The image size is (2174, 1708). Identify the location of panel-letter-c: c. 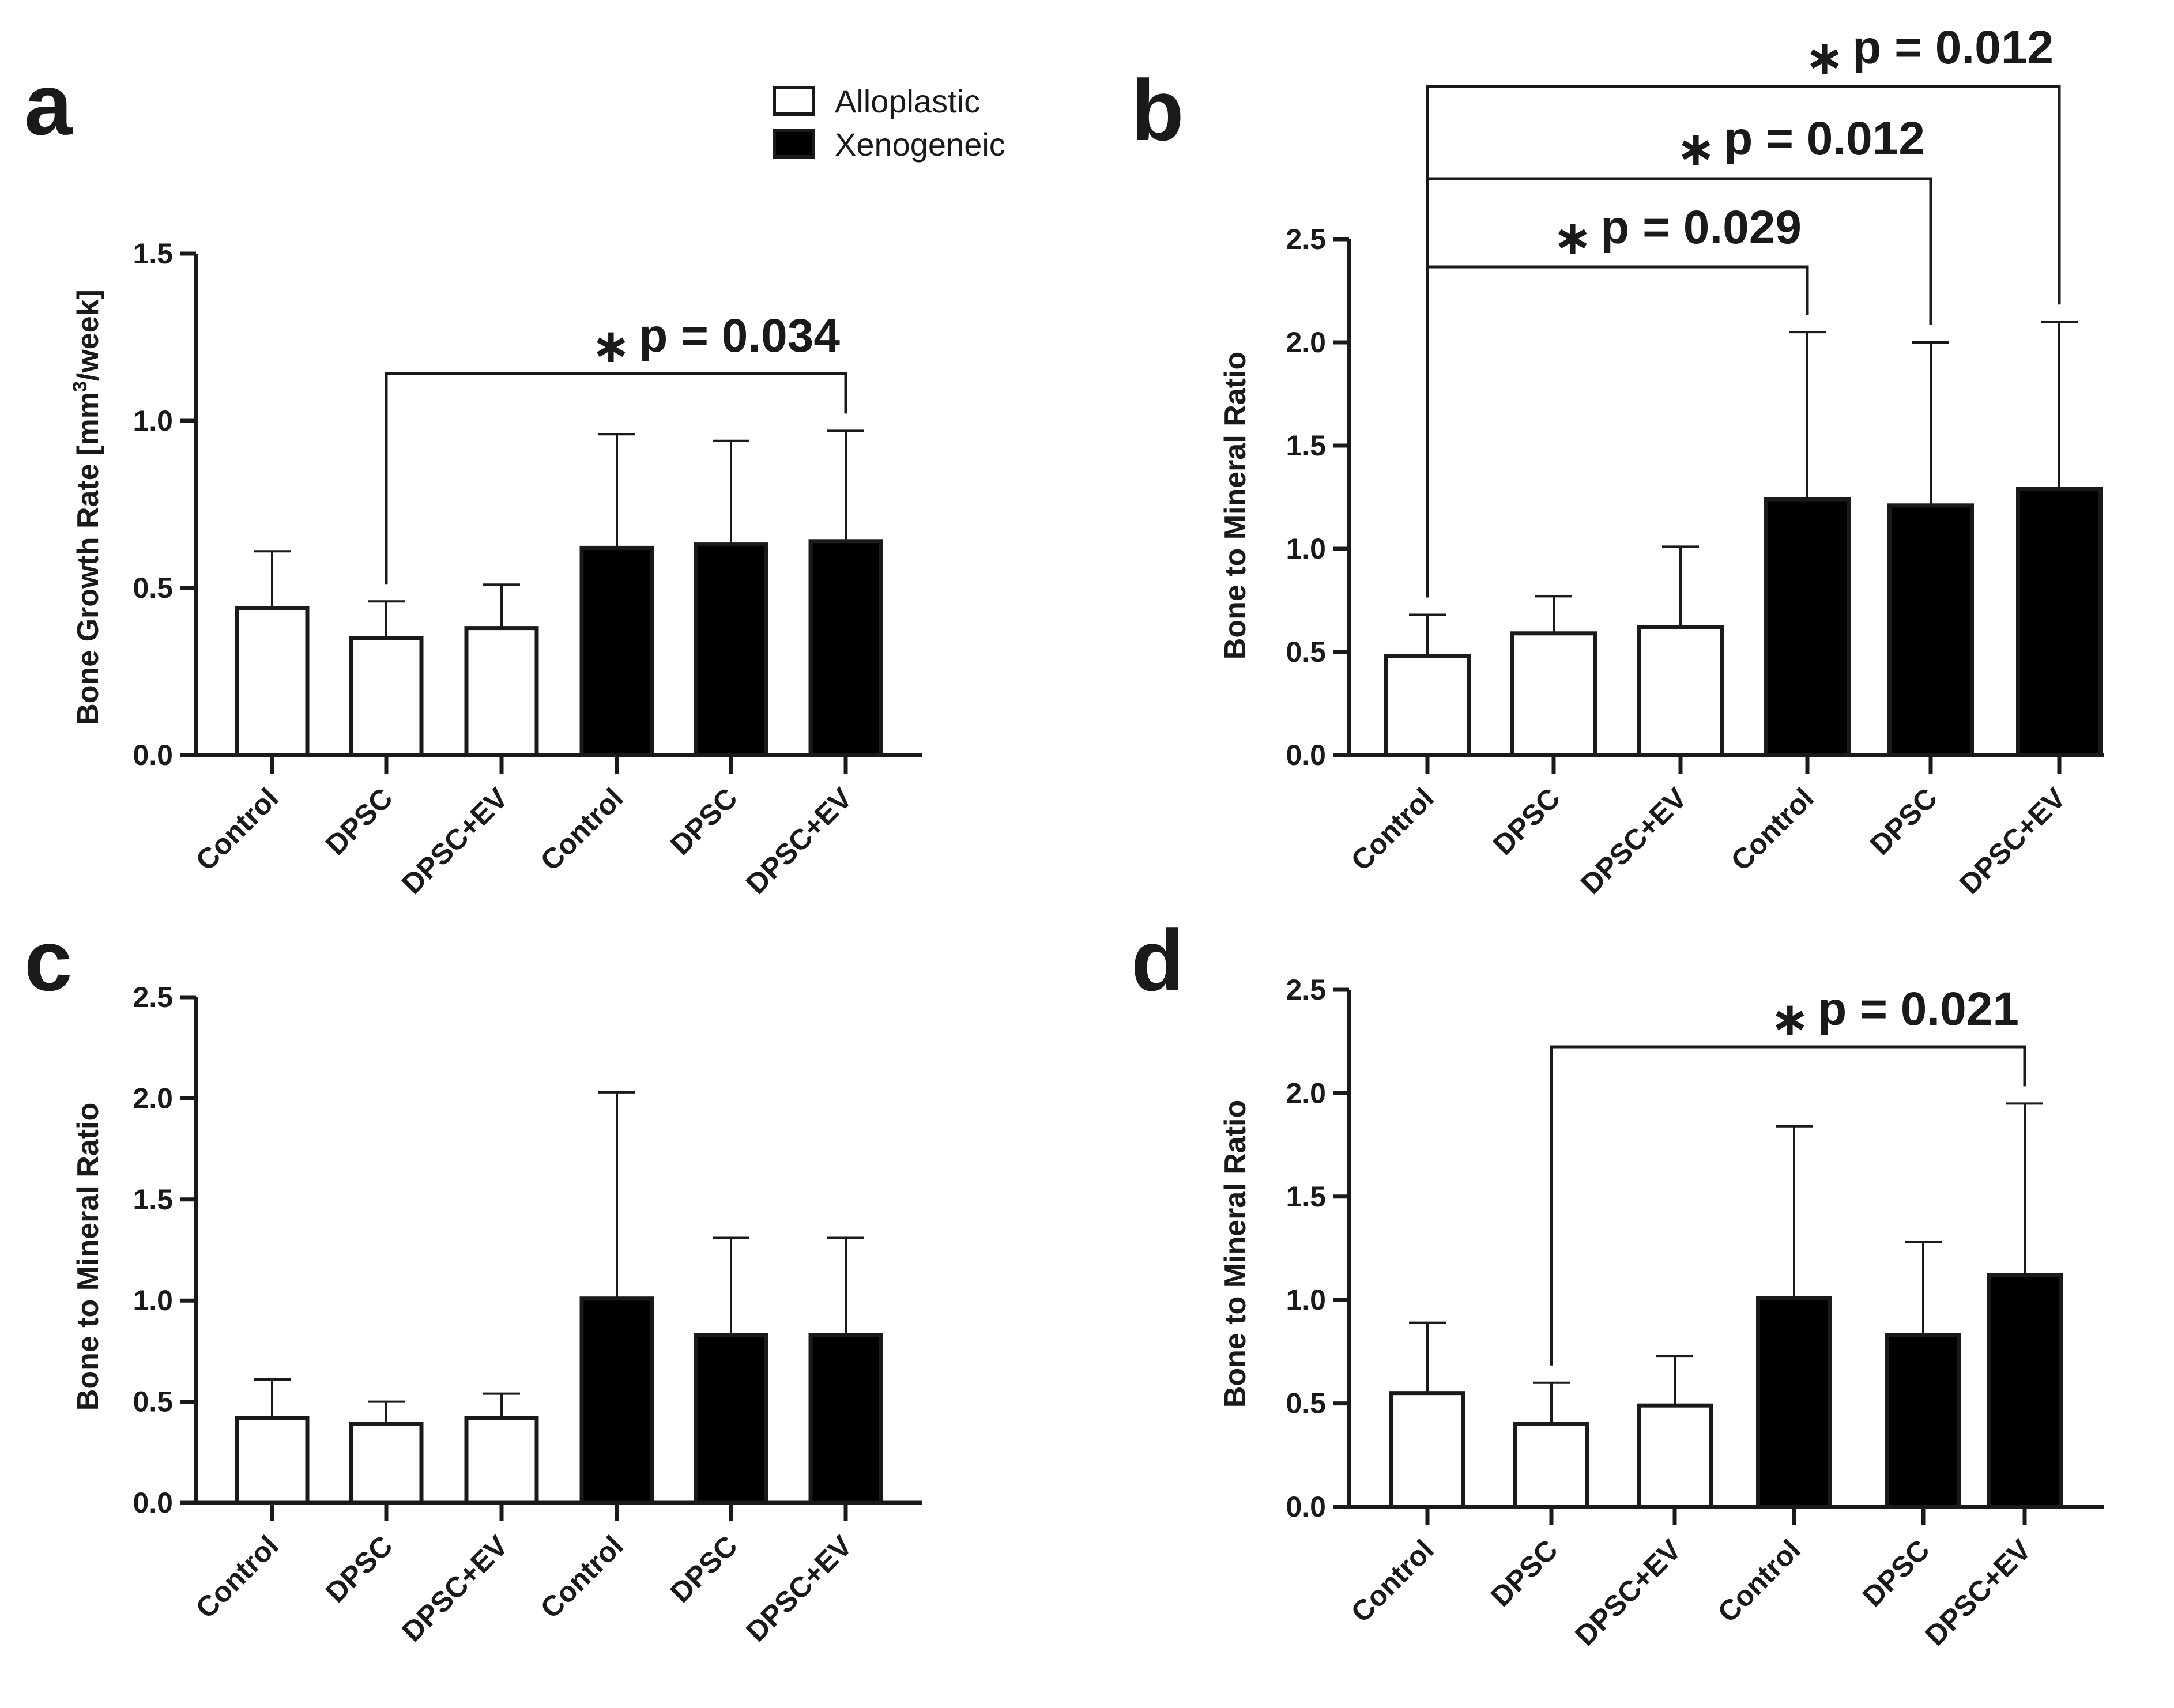
(48, 961).